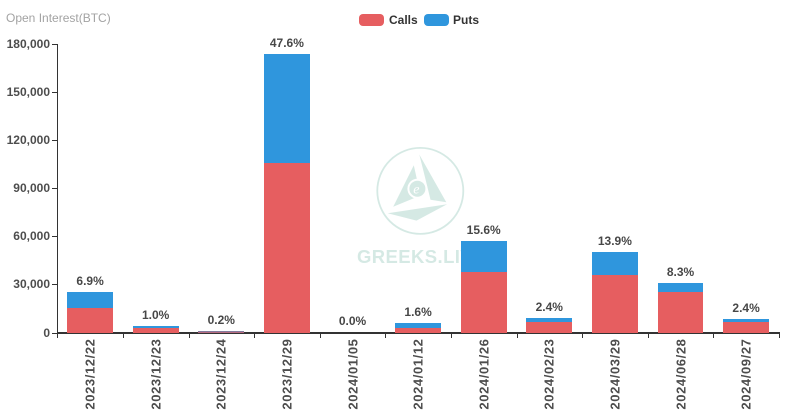 This screenshot has width=800, height=417. I want to click on svg-text: e, so click(416, 190).